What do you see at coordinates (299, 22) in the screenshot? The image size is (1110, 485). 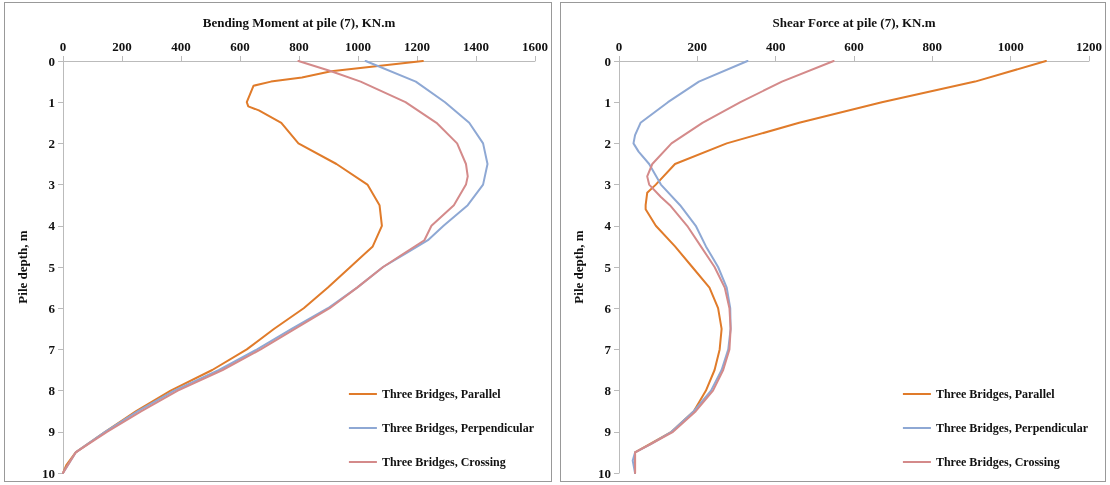 I see `x-axis-title: Bending Moment at pile (7), KN.m` at bounding box center [299, 22].